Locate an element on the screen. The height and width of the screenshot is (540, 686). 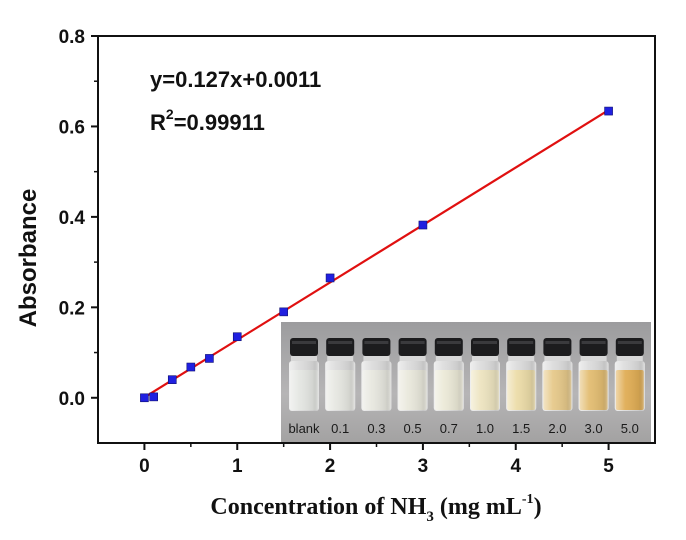
y-tick-label: 0.6 is located at coordinates (72, 127).